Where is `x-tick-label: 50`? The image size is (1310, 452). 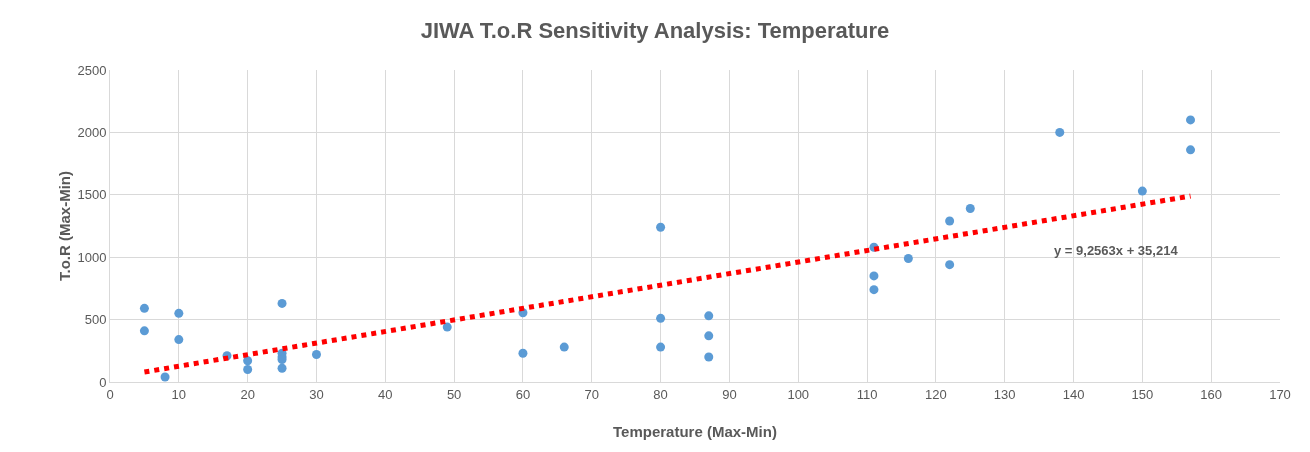
x-tick-label: 50 is located at coordinates (454, 394).